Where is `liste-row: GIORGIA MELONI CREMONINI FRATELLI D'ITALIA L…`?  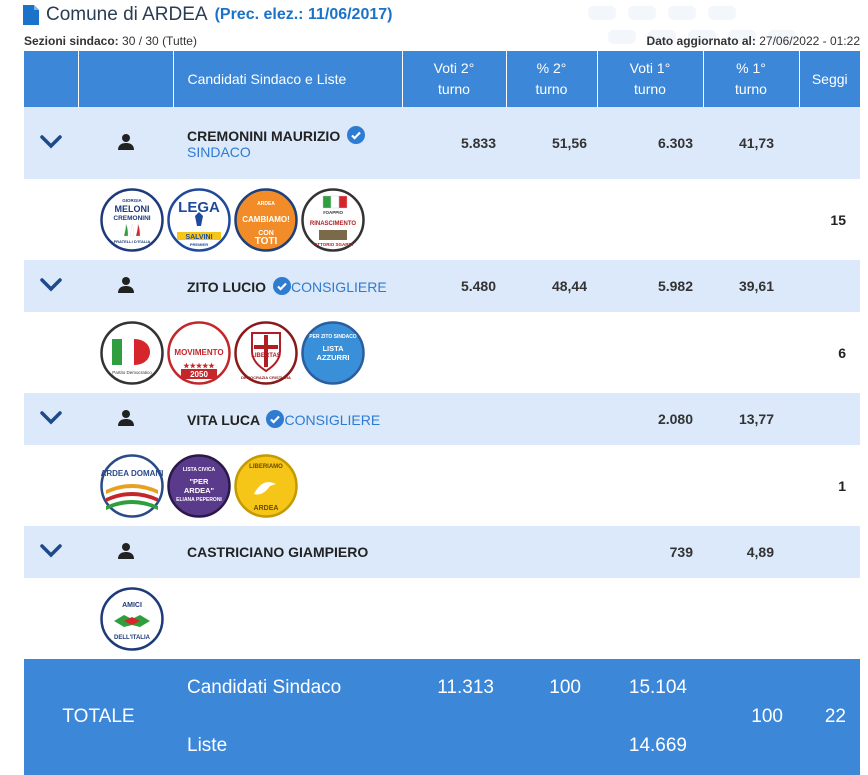
liste-row: GIORGIA MELONI CREMONINI FRATELLI D'ITALIA L… is located at coordinates (442, 219).